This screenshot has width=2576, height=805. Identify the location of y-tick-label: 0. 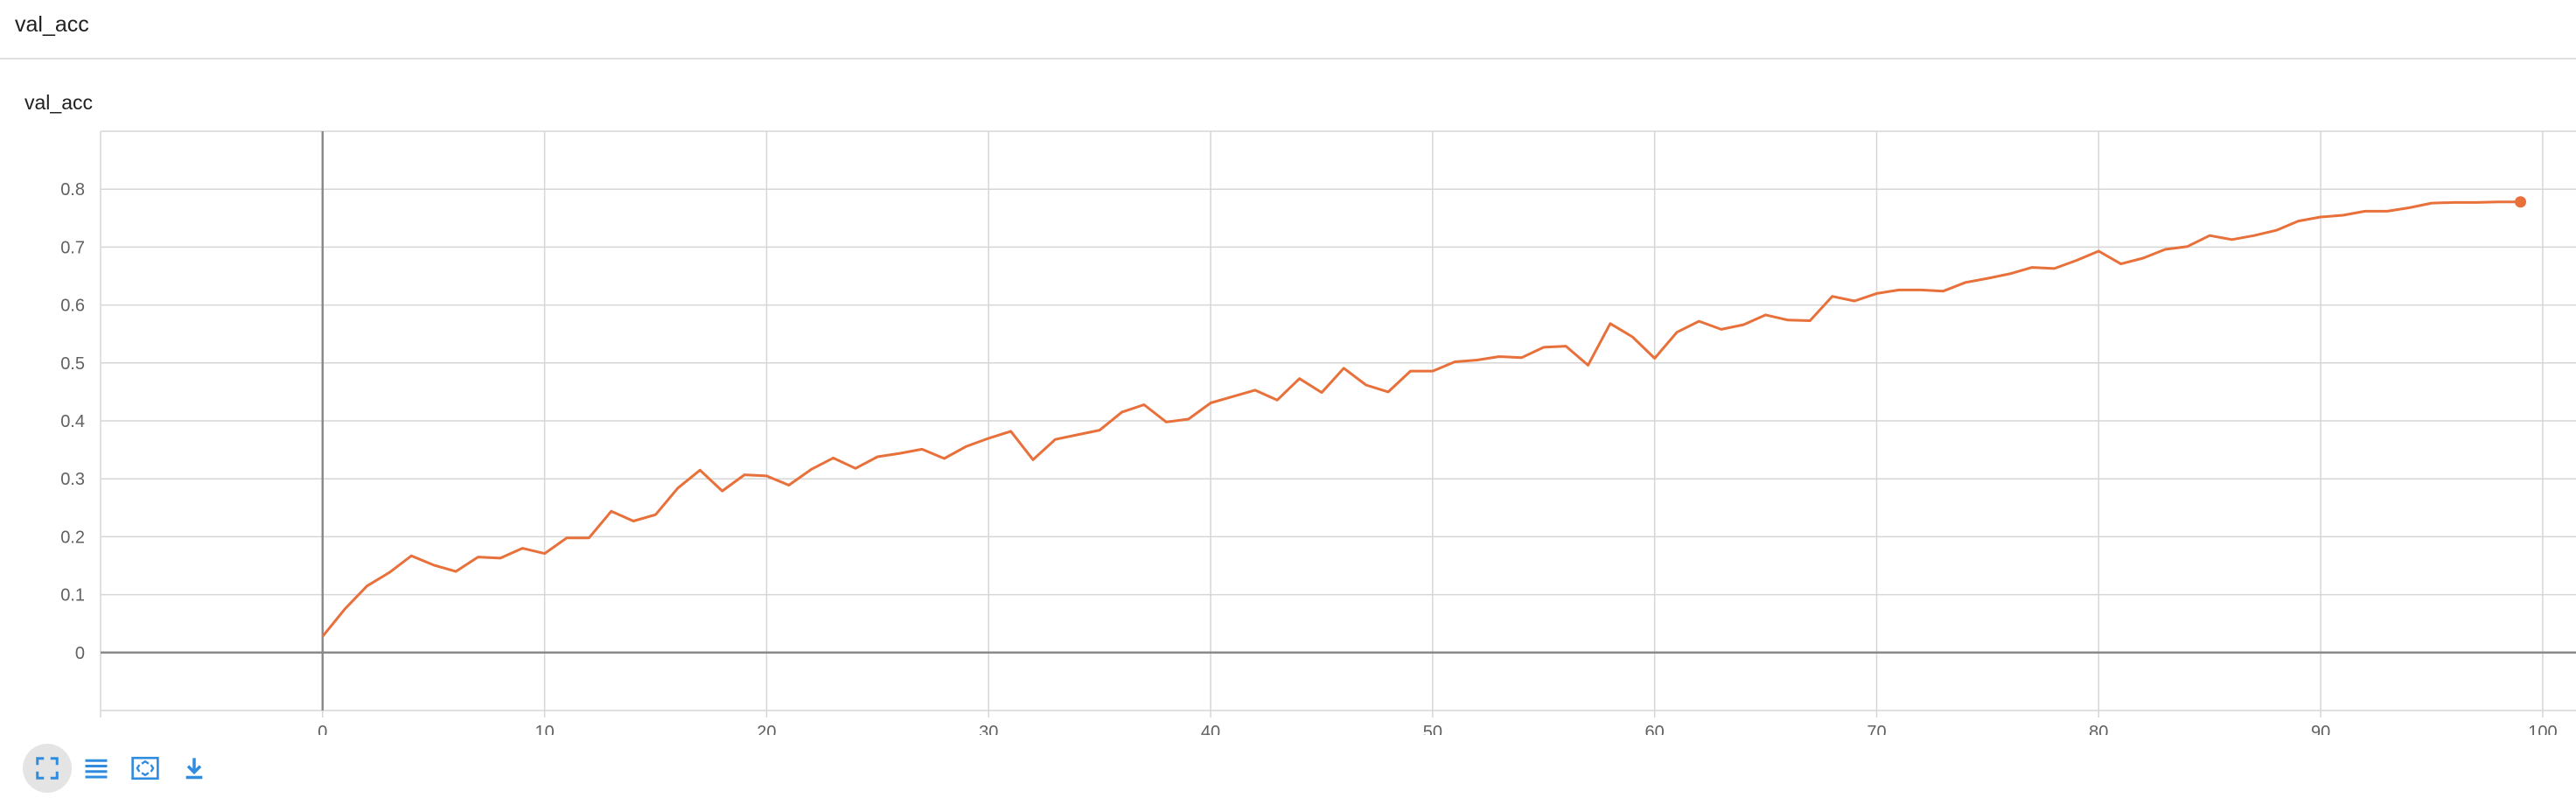
(80, 653).